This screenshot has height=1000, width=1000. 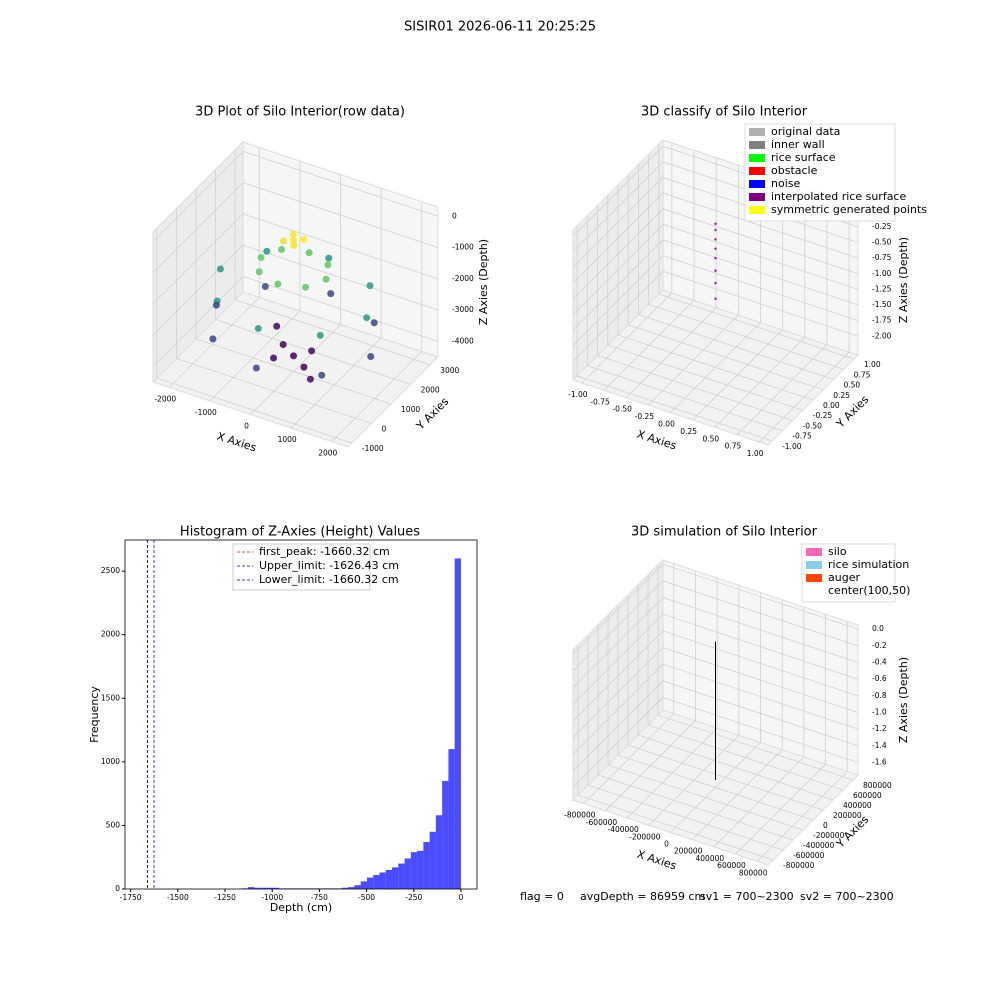 I want to click on legend-label: auger, so click(x=844, y=577).